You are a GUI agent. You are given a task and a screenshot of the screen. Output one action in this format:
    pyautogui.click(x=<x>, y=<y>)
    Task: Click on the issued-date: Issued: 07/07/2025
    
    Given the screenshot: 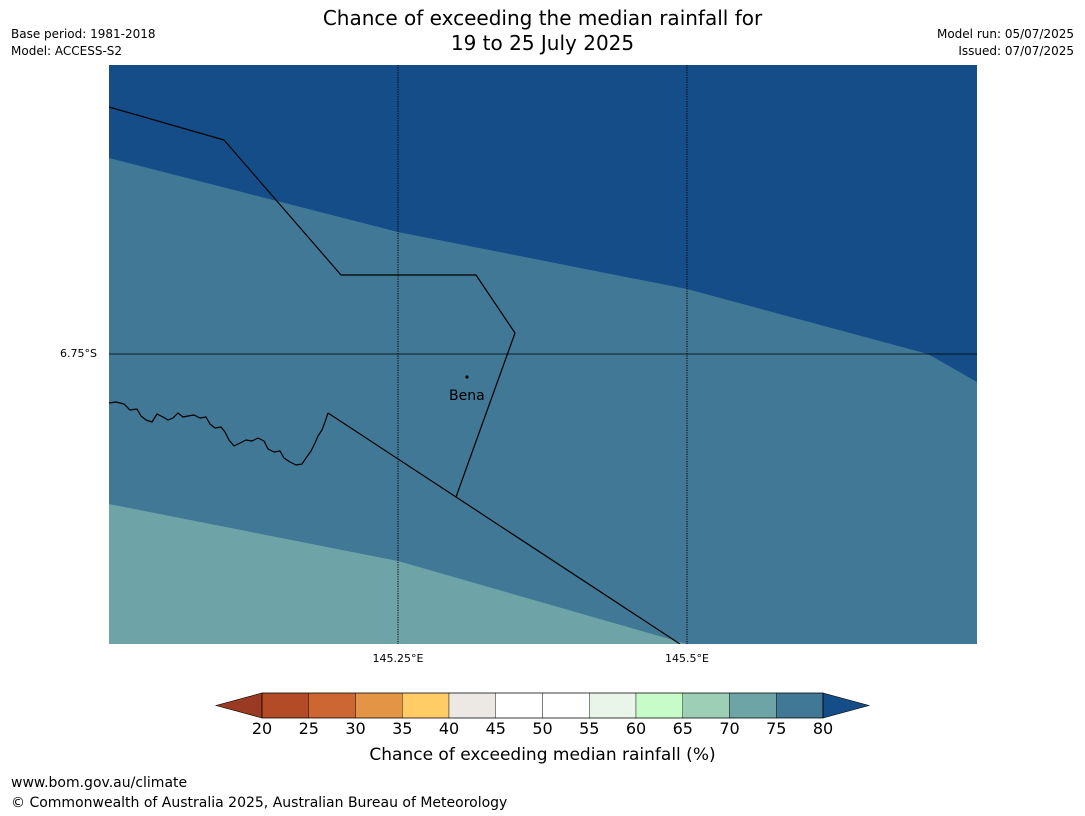 What is the action you would take?
    pyautogui.click(x=1016, y=51)
    